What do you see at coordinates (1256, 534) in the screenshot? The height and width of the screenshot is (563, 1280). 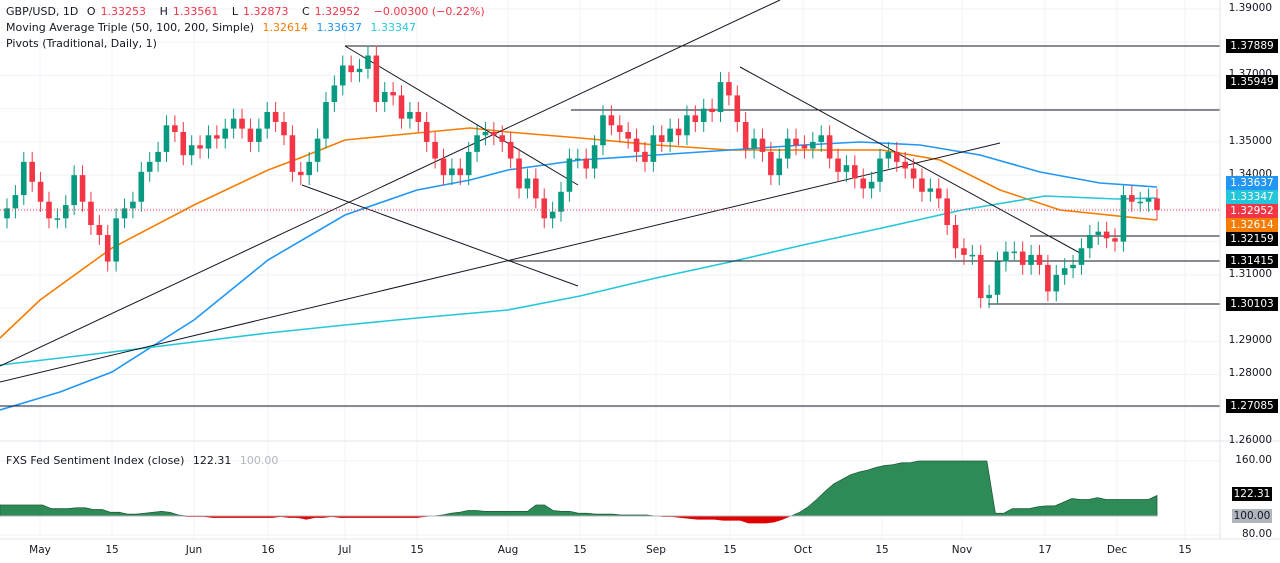 I see `indicator-axis-label: 80.00` at bounding box center [1256, 534].